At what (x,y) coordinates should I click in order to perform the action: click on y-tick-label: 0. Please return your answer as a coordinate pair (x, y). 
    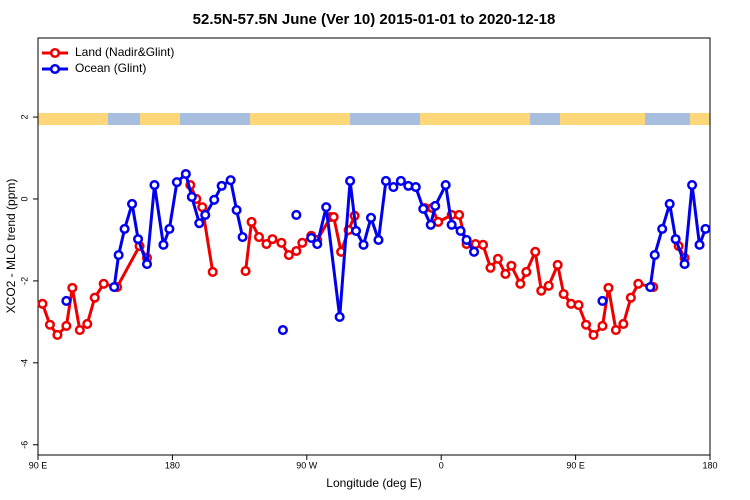
    Looking at the image, I should click on (24, 198).